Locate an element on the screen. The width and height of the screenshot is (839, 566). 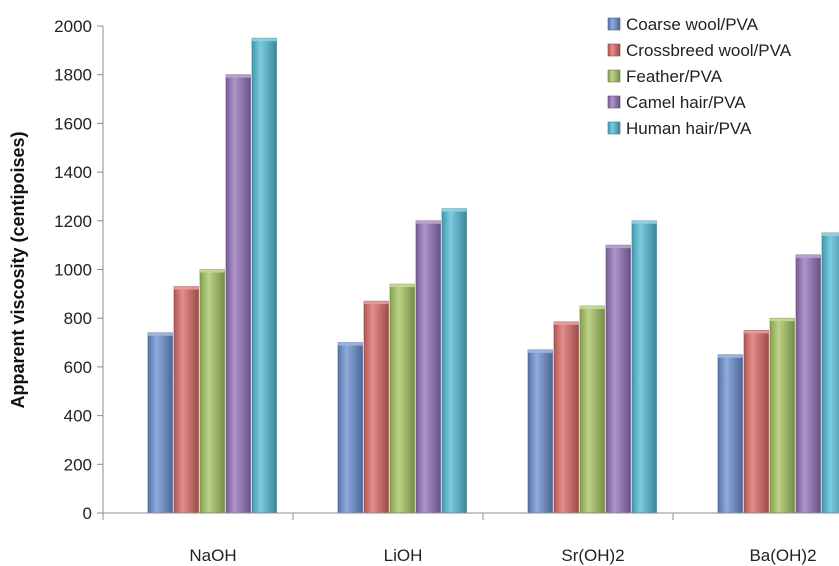
x-category-label: Sr(OH)2 is located at coordinates (592, 555).